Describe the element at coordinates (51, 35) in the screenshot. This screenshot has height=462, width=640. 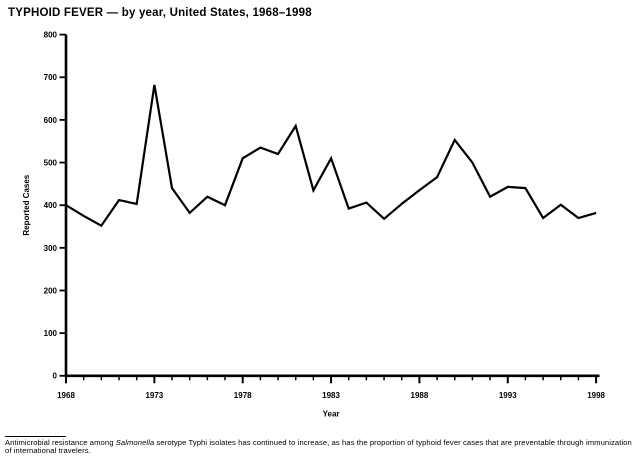
I see `y-tick-label: 800` at that location.